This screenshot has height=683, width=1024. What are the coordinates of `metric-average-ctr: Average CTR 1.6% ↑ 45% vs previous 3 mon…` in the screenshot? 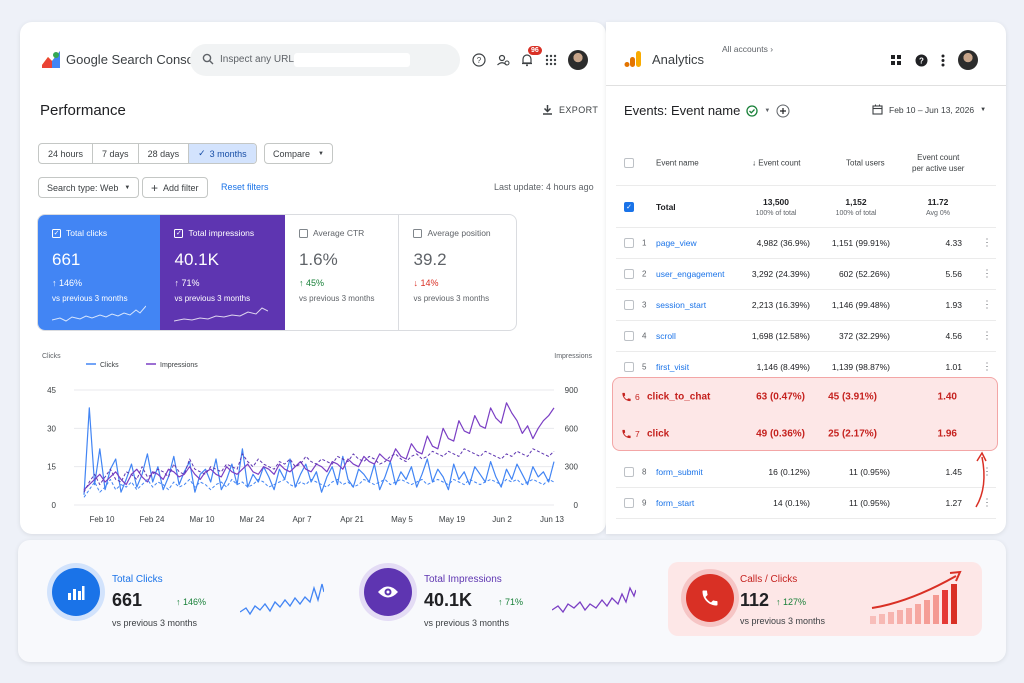 It's located at (342, 272).